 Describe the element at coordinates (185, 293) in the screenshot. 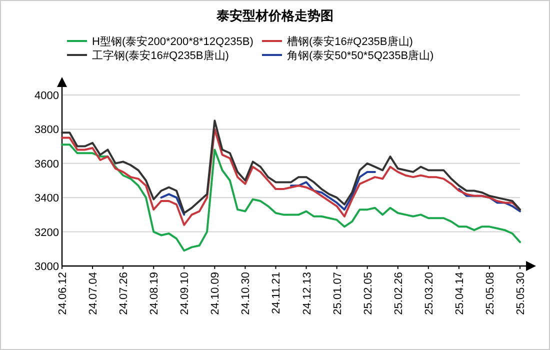

I see `x-tick-label: 24.09.10` at that location.